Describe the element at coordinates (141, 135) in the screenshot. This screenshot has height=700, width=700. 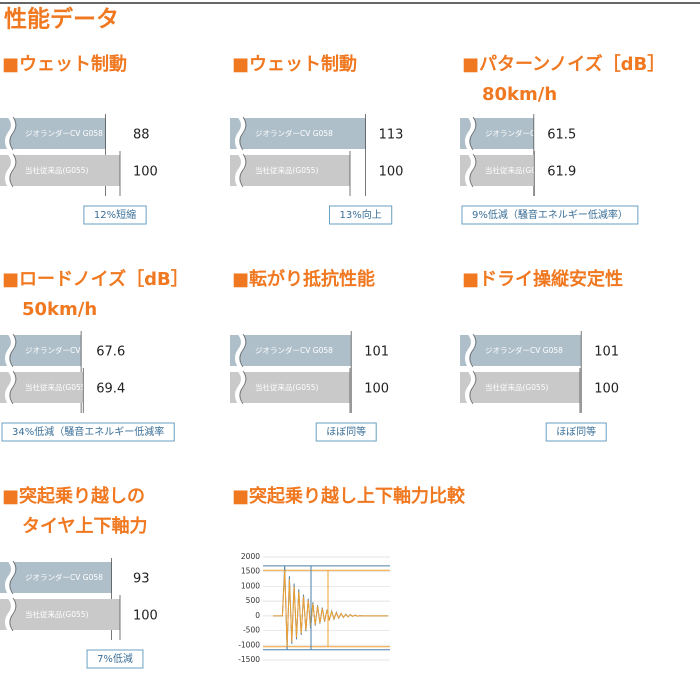
I see `value-label: 88` at that location.